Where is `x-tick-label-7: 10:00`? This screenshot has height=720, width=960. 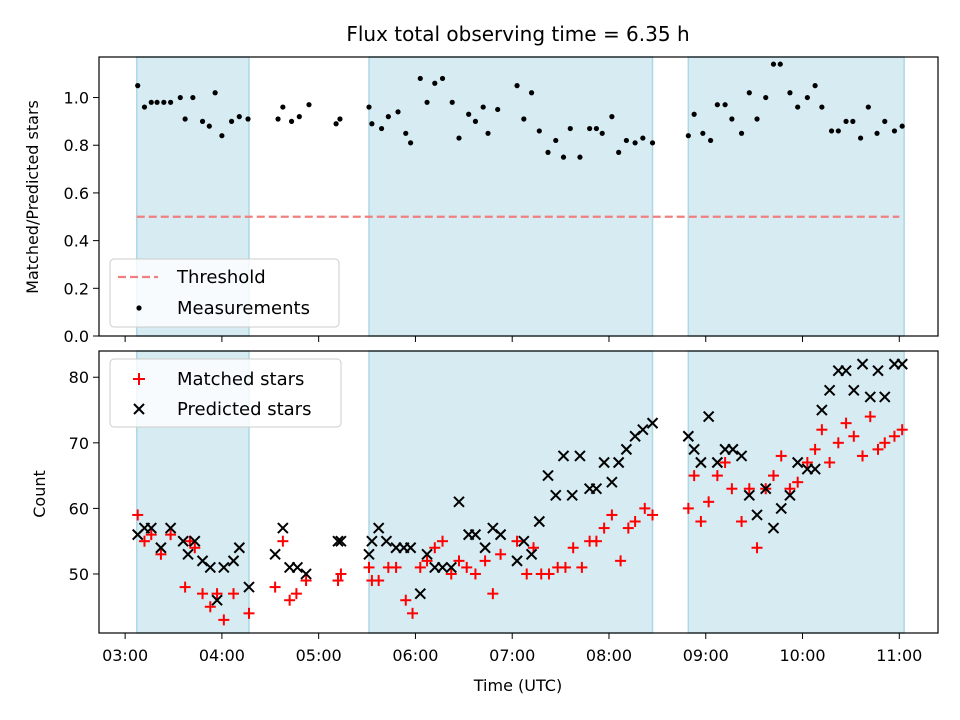
x-tick-label-7: 10:00 is located at coordinates (802, 655).